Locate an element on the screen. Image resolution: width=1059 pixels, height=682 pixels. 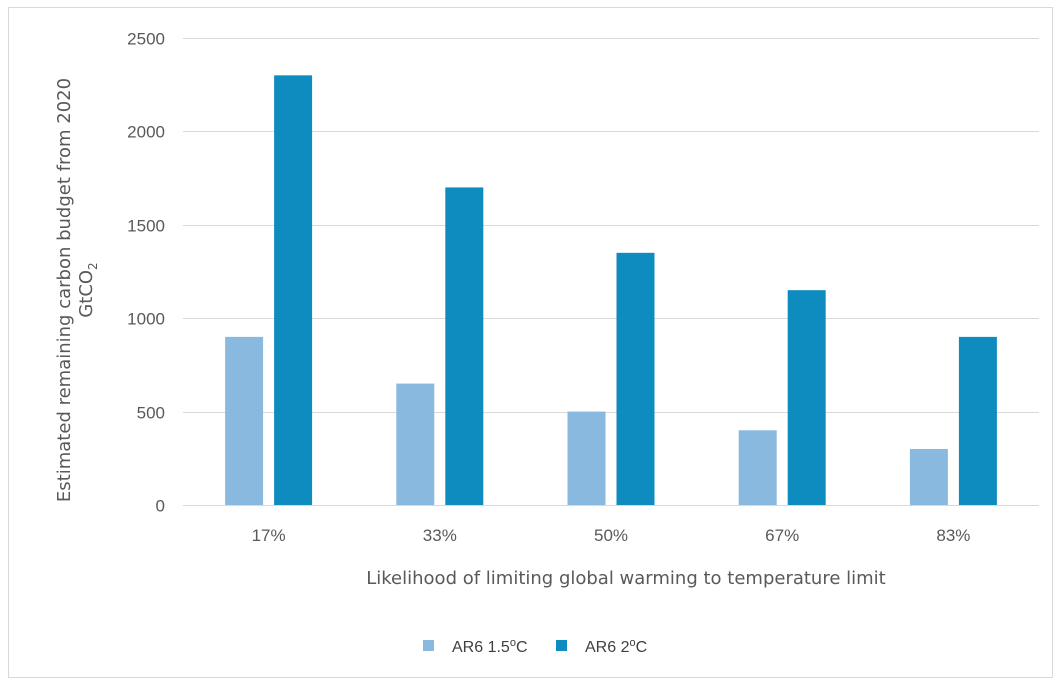
x-tick-label: 33% is located at coordinates (440, 535).